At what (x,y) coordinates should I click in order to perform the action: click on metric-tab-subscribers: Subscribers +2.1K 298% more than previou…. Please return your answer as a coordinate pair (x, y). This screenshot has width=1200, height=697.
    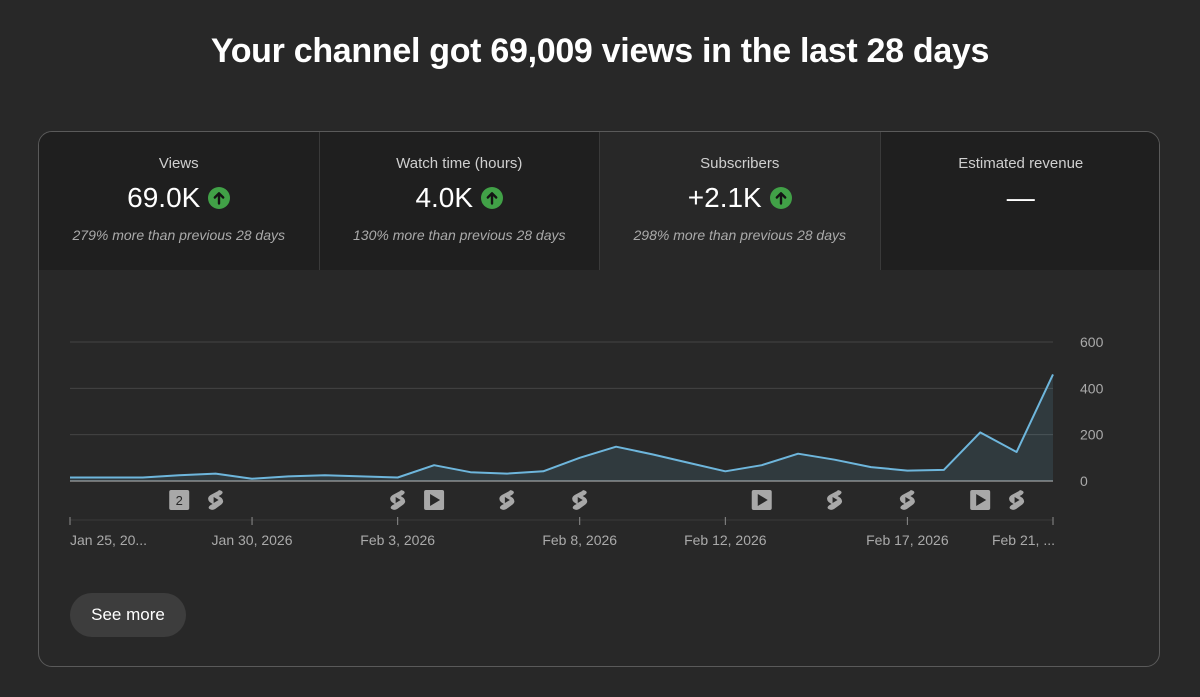
    Looking at the image, I should click on (740, 201).